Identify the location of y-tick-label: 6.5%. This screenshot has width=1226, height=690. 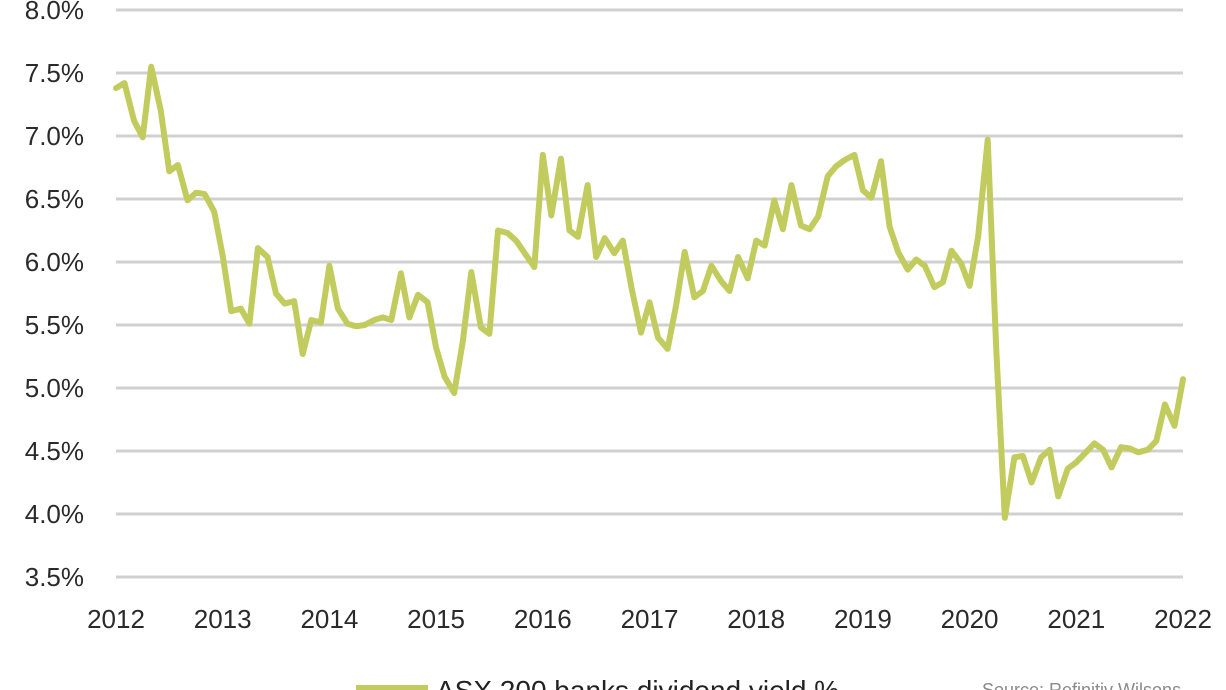
(54, 199).